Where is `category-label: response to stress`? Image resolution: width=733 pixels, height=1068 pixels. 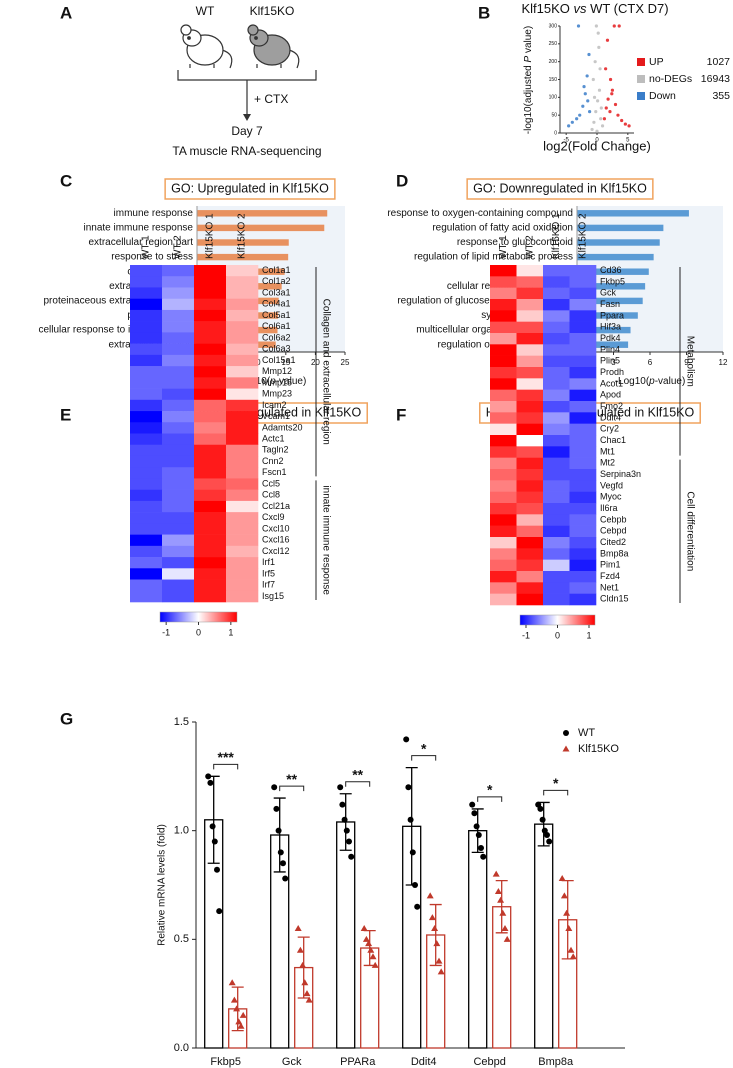 category-label: response to stress is located at coordinates (152, 257).